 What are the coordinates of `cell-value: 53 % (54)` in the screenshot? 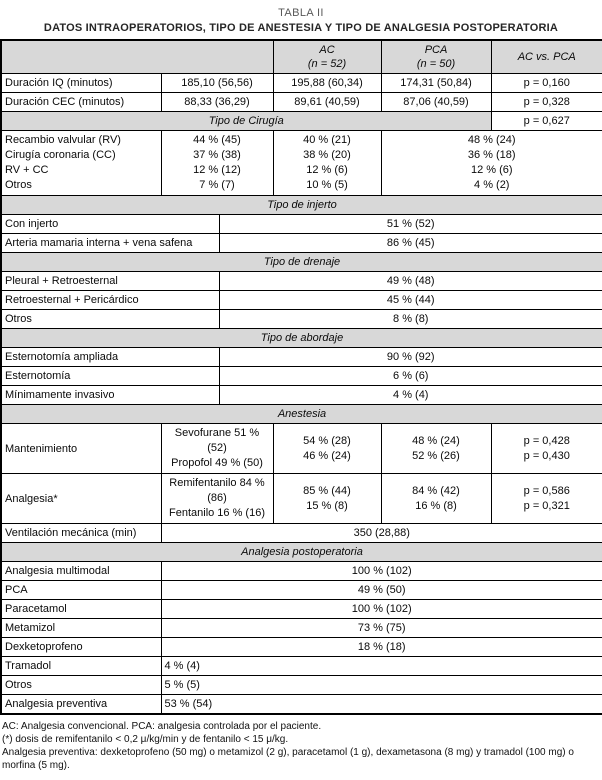 It's located at (381, 704).